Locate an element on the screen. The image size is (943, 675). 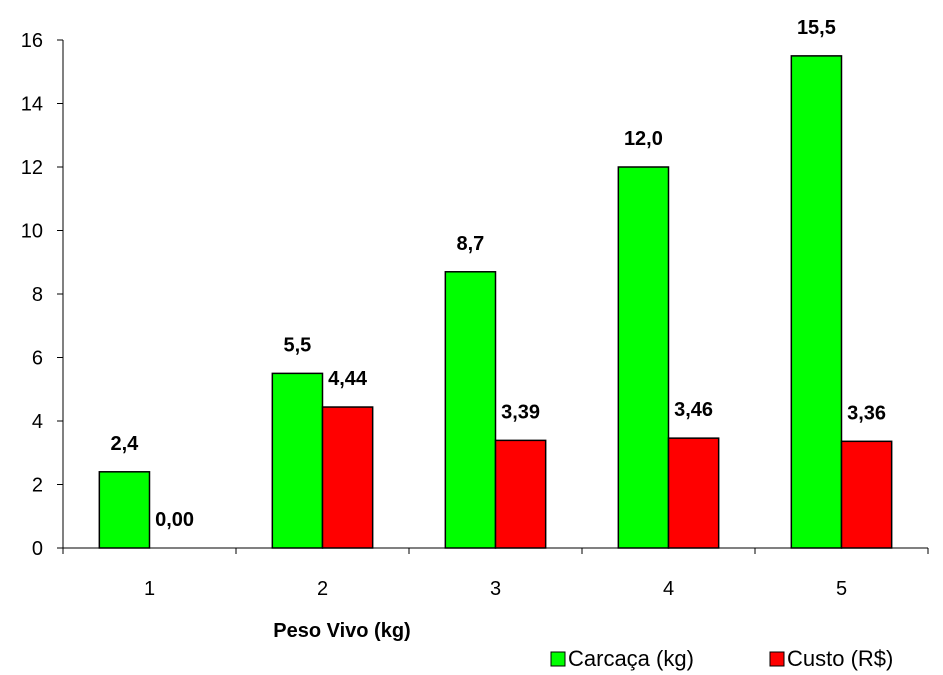
legend-swatch-carcaca is located at coordinates (558, 659).